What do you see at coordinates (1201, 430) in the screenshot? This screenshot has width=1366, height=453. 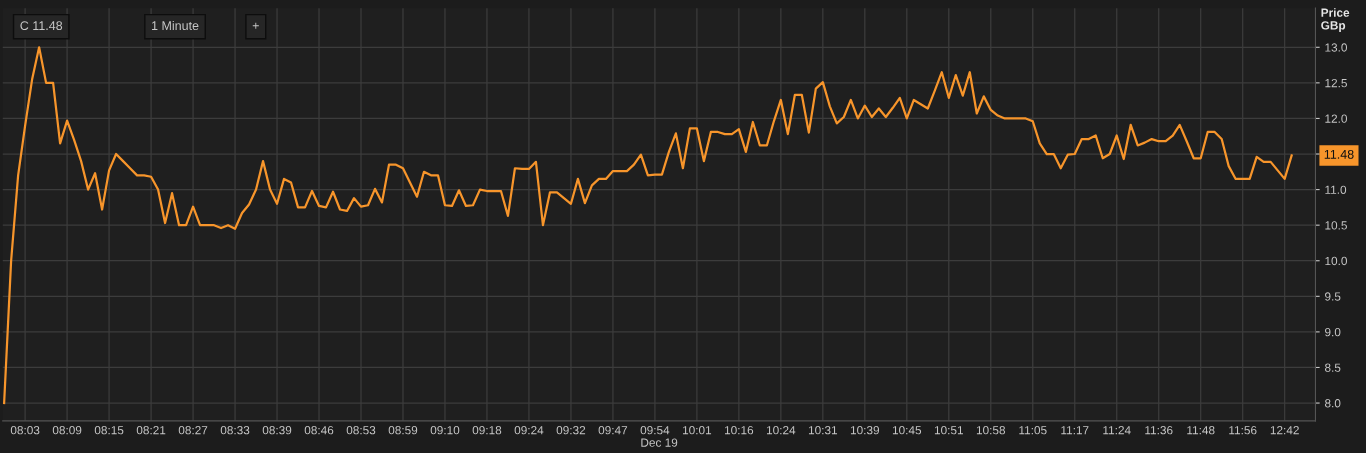 I see `x-tick-label: 11:48` at bounding box center [1201, 430].